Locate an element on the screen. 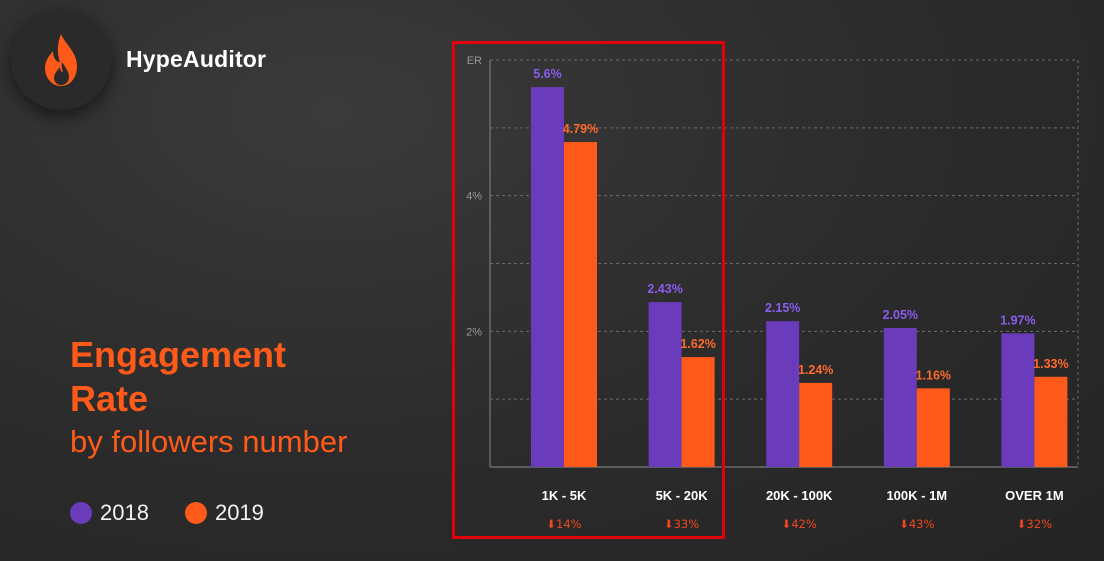 The width and height of the screenshot is (1104, 561). chart-subtitle: by followers number is located at coordinates (209, 441).